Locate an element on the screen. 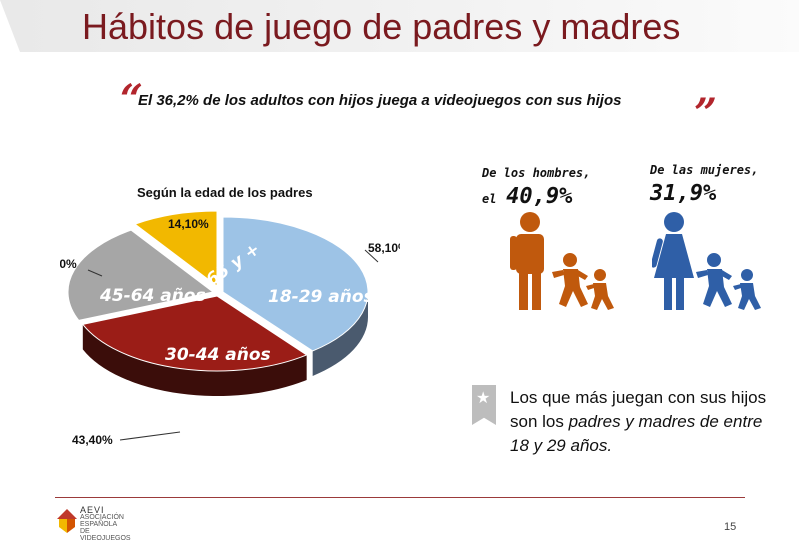 The image size is (799, 553). value-label-65-plus: 14,10% is located at coordinates (188, 224).